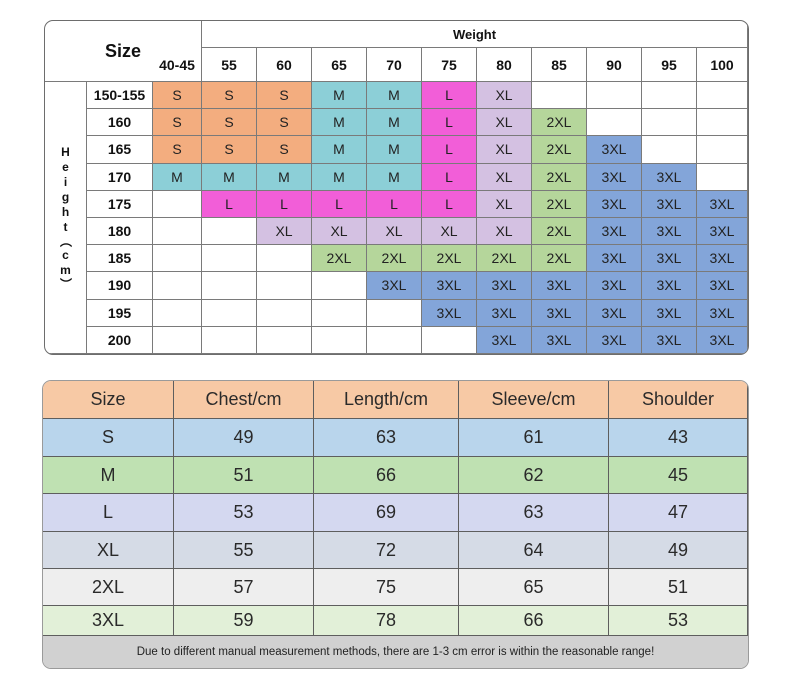 Image resolution: width=790 pixels, height=690 pixels. What do you see at coordinates (534, 400) in the screenshot?
I see `measurement-column-header: Sleeve/cm` at bounding box center [534, 400].